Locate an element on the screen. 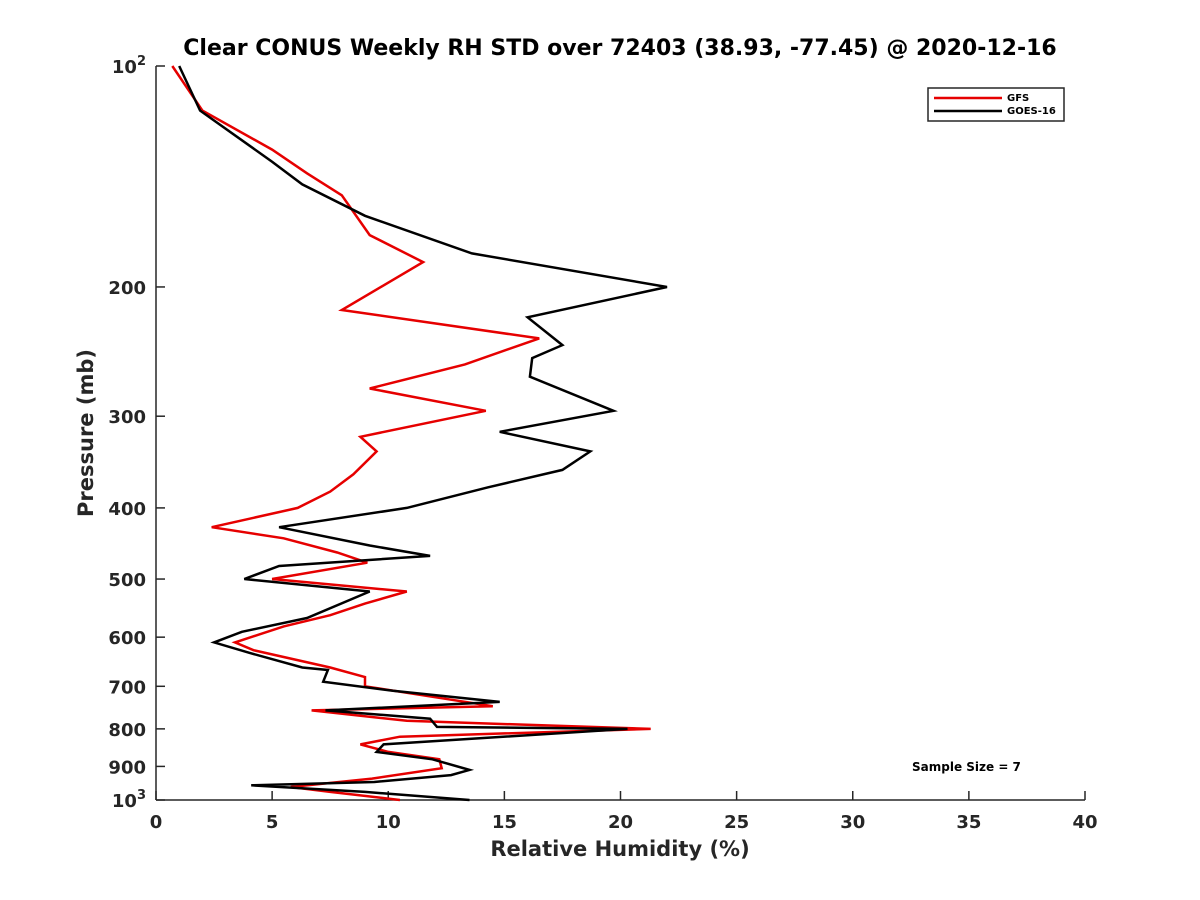  legend-box is located at coordinates (996, 104).